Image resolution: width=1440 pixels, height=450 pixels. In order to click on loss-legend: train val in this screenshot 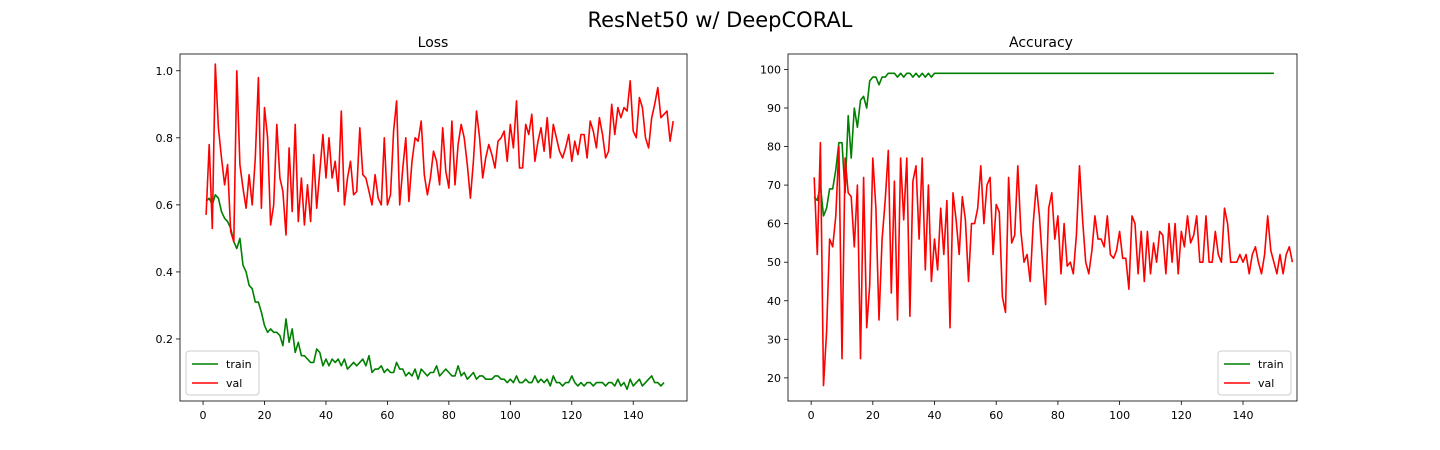, I will do `click(222, 373)`.